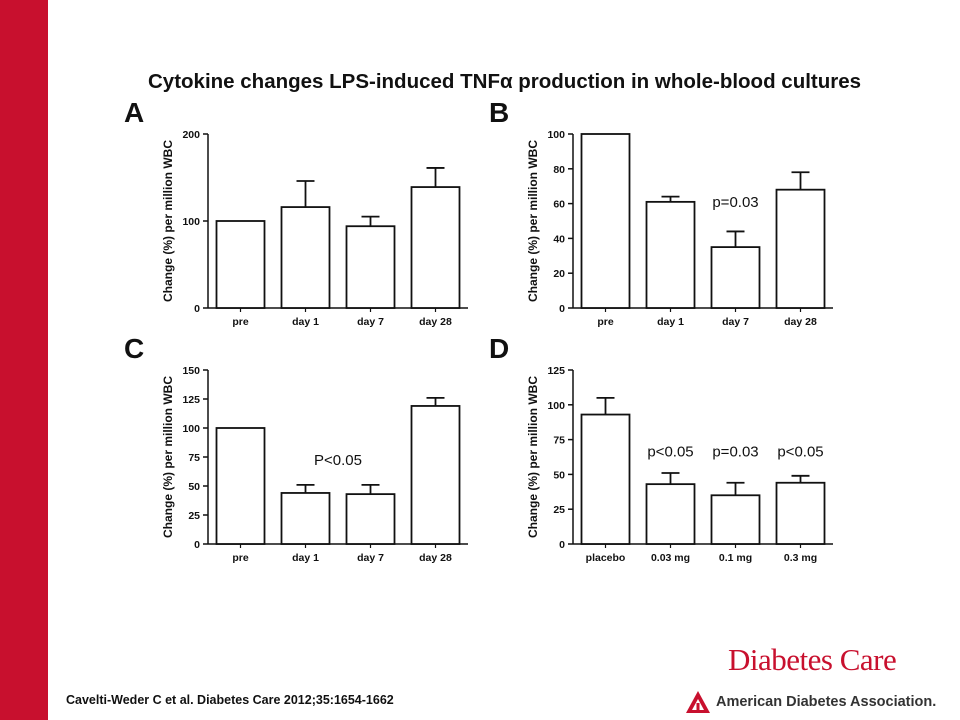 This screenshot has height=720, width=960. Describe the element at coordinates (670, 558) in the screenshot. I see `x-tick-label: 0.03 mg` at that location.